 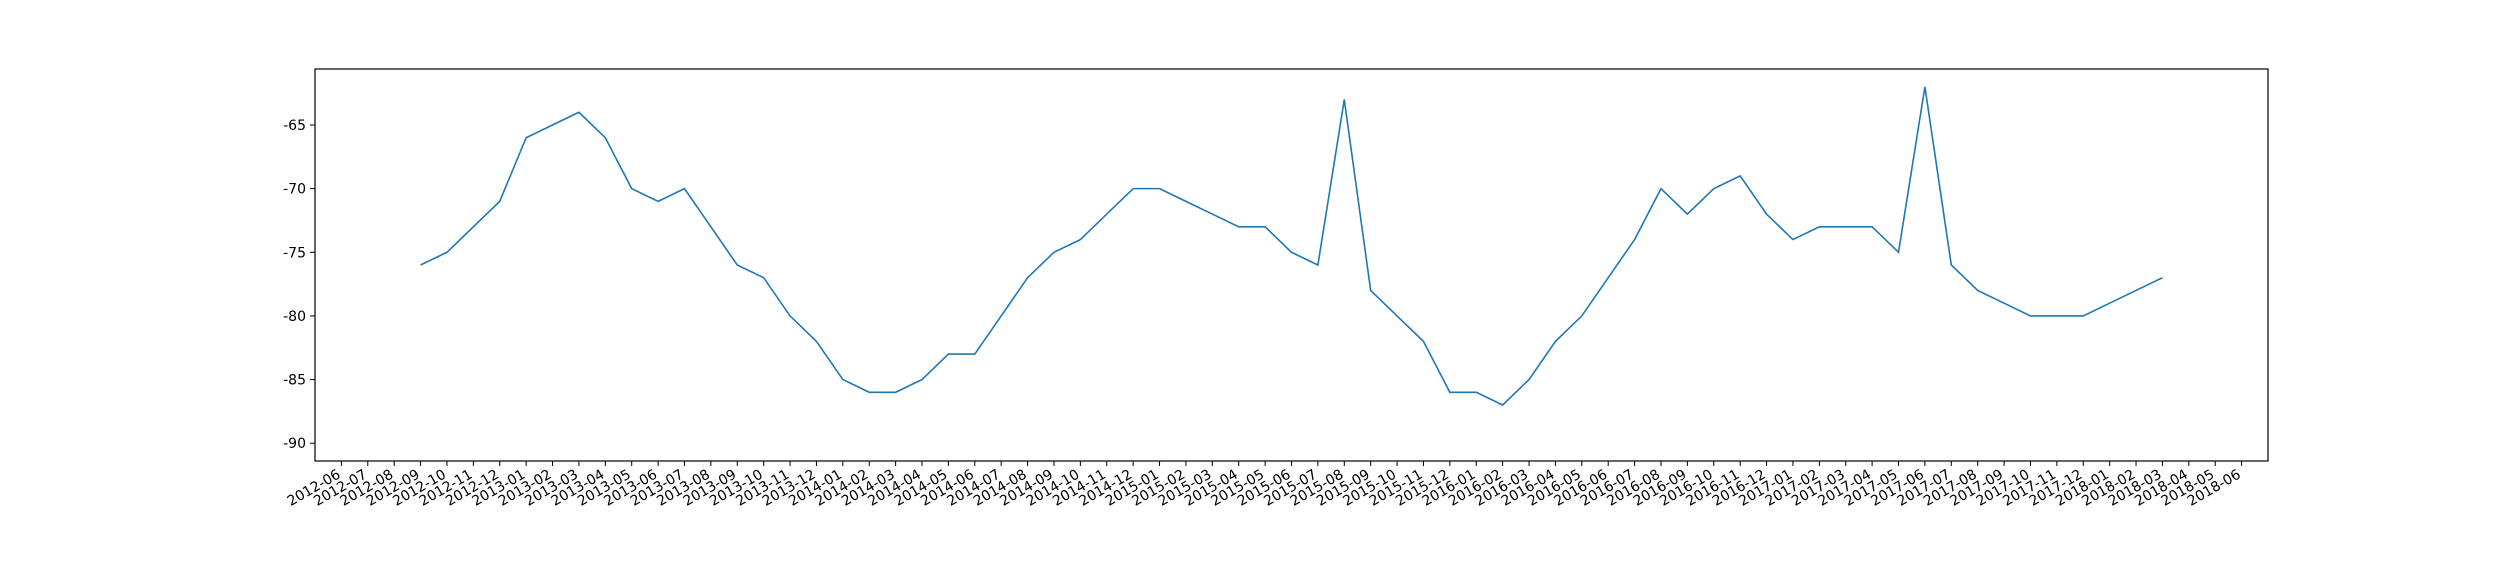 I want to click on y-tick-label: -80, so click(x=294, y=317).